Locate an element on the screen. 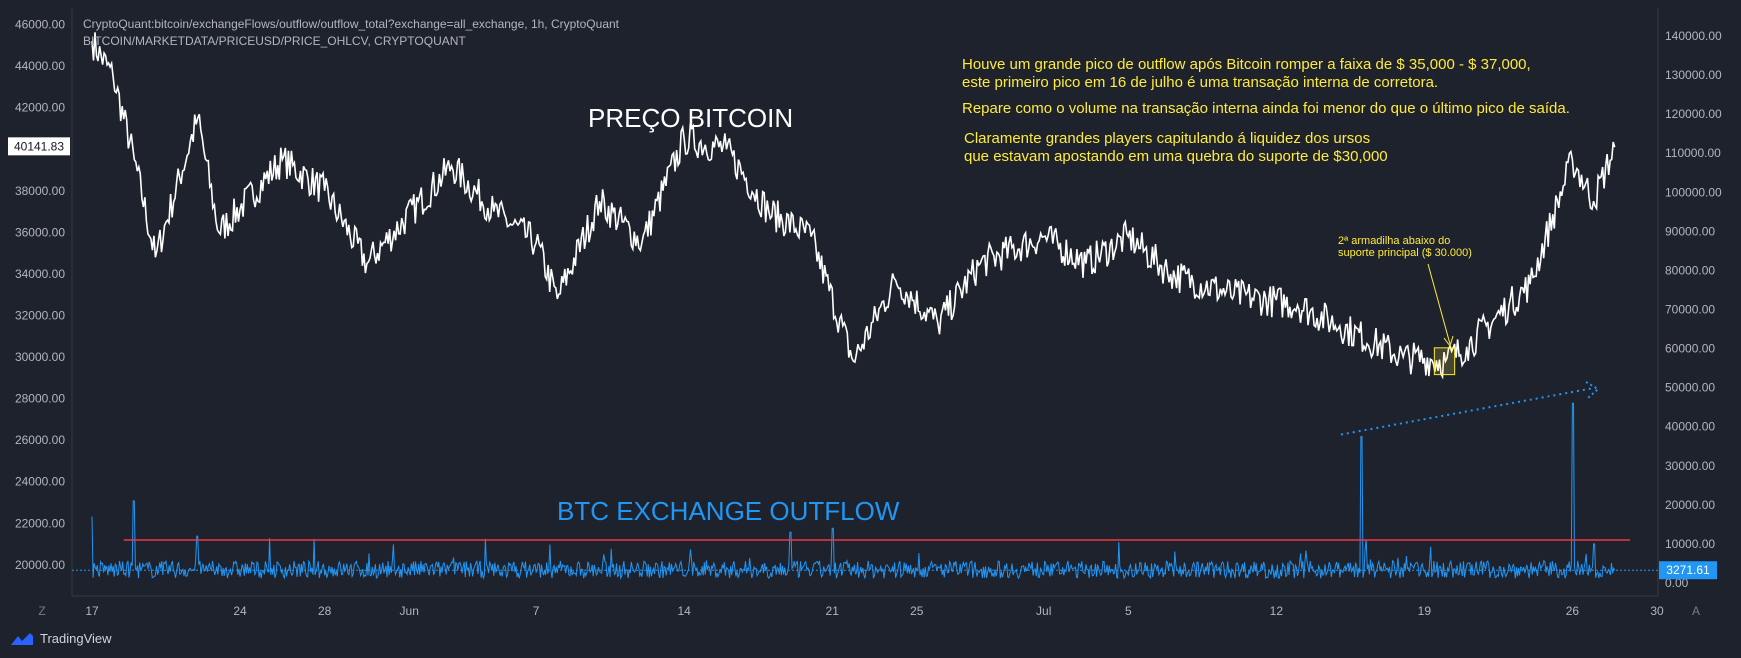 This screenshot has width=1741, height=658. tradingview-icon is located at coordinates (22, 638).